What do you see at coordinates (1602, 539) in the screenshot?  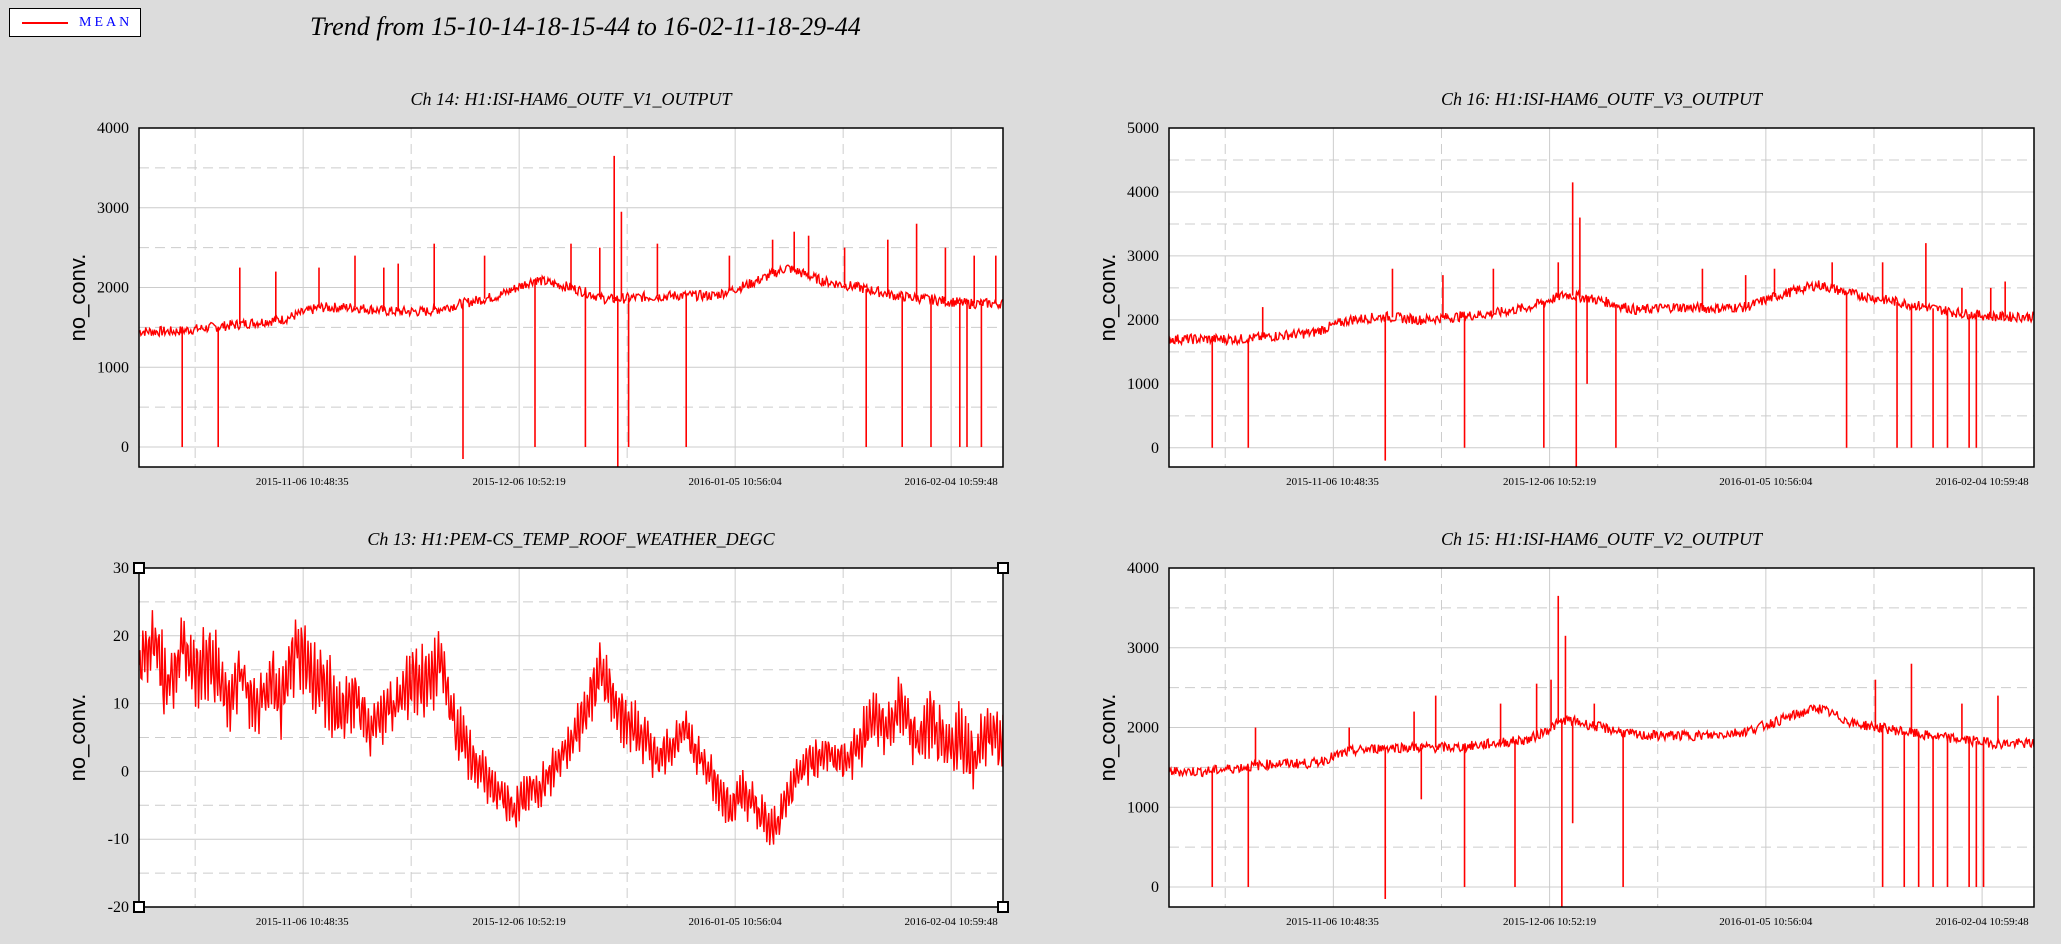 I see `chart-title: Ch 15: H1:ISI-HAM6_OUTF_V2_OUTPUT` at bounding box center [1602, 539].